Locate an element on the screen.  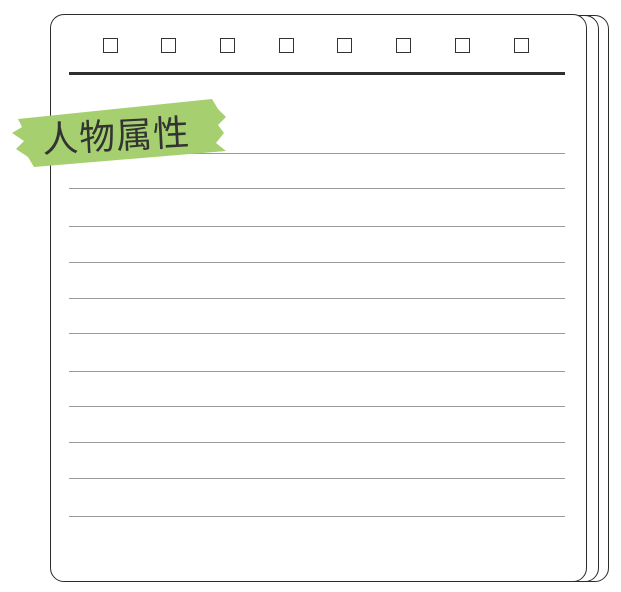
title-tag-text: 人物属性 is located at coordinates (116, 137).